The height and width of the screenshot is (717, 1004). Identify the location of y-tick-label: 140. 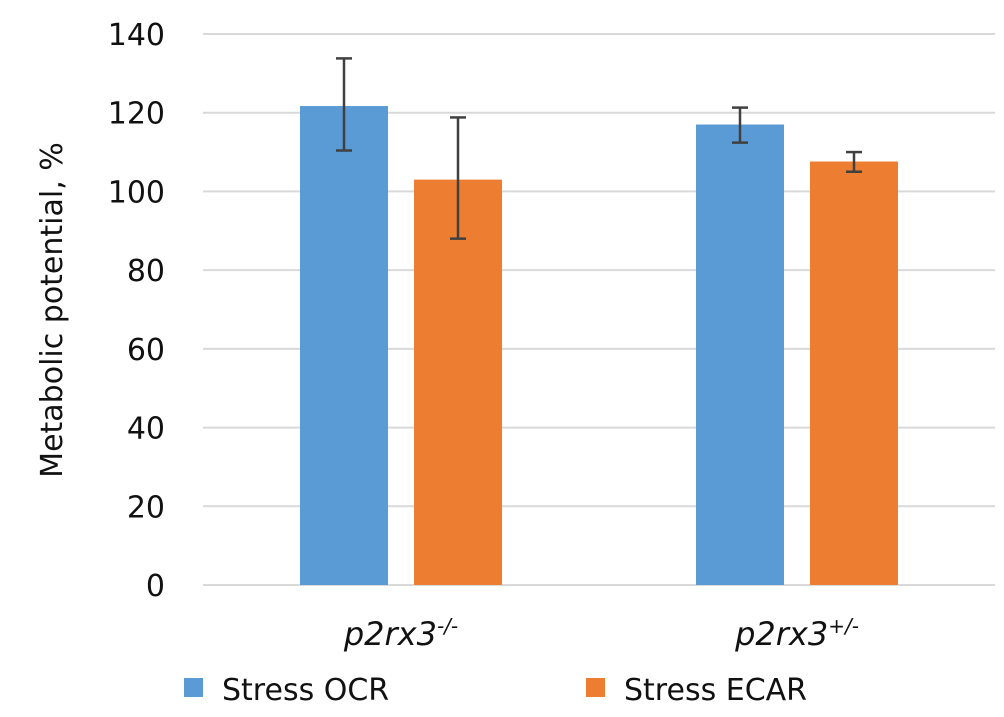
(136, 35).